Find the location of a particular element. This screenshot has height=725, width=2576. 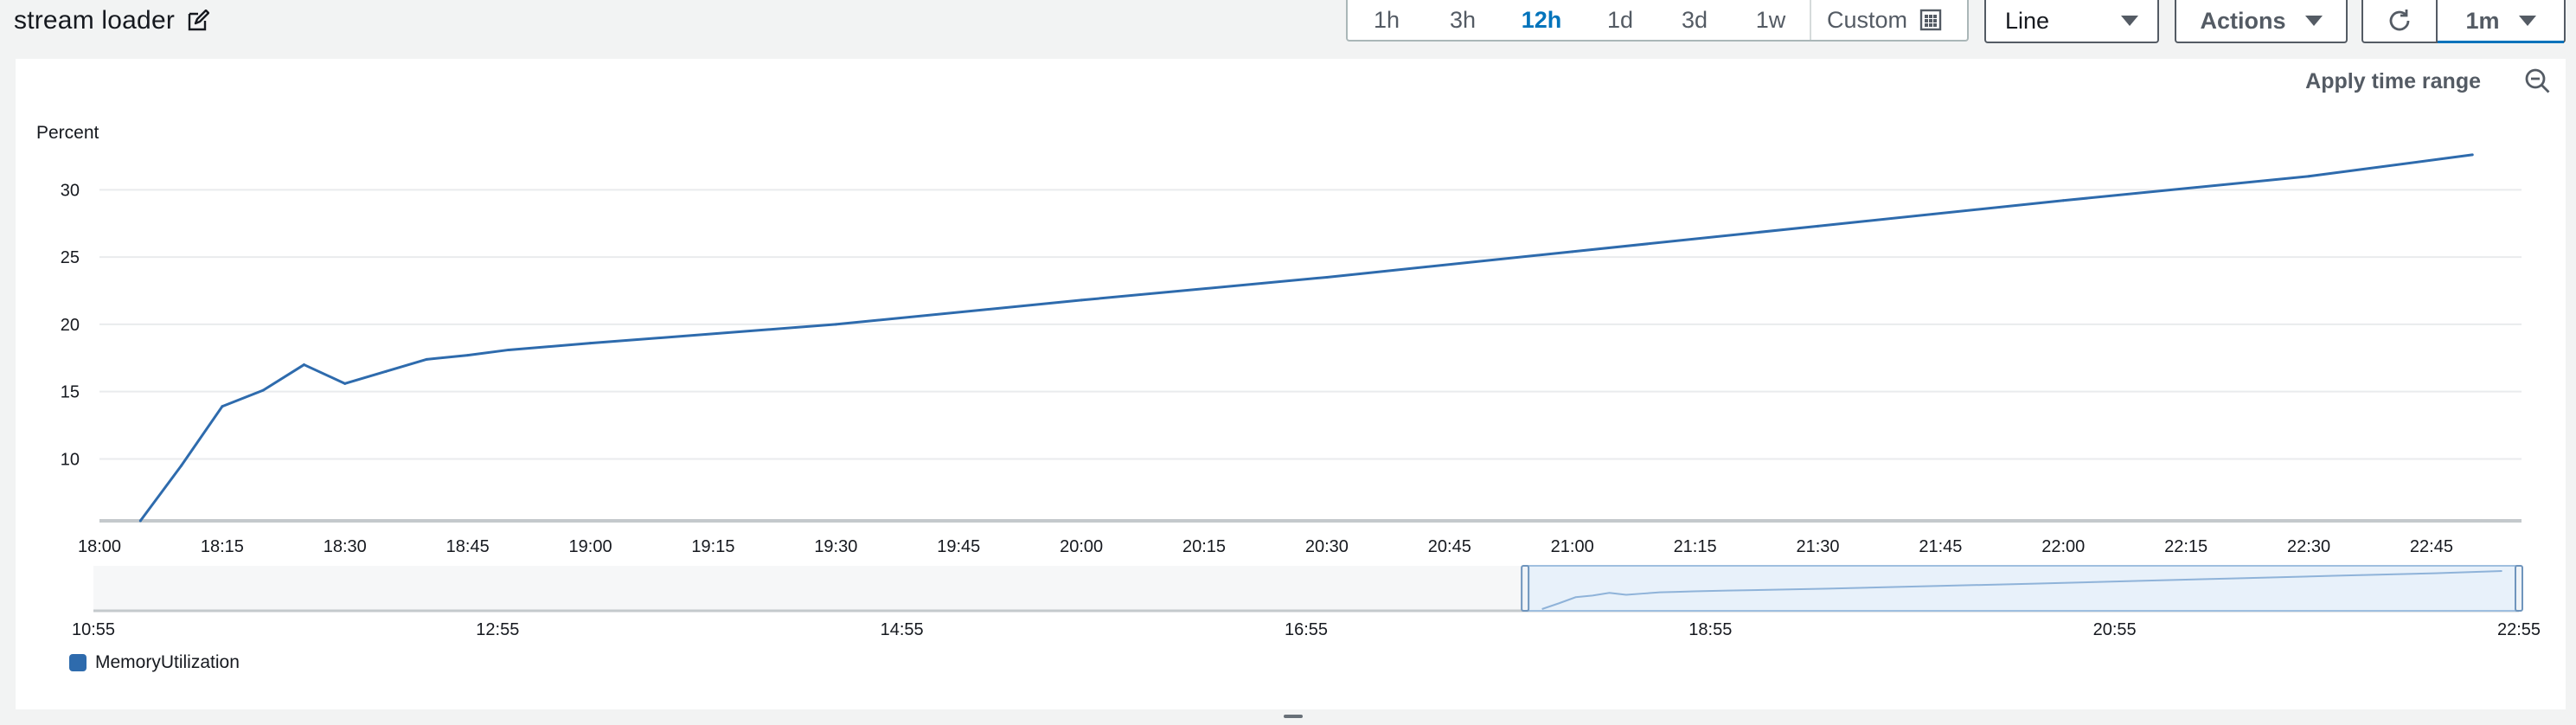

overview-tick-label: 18:55 is located at coordinates (1710, 629).